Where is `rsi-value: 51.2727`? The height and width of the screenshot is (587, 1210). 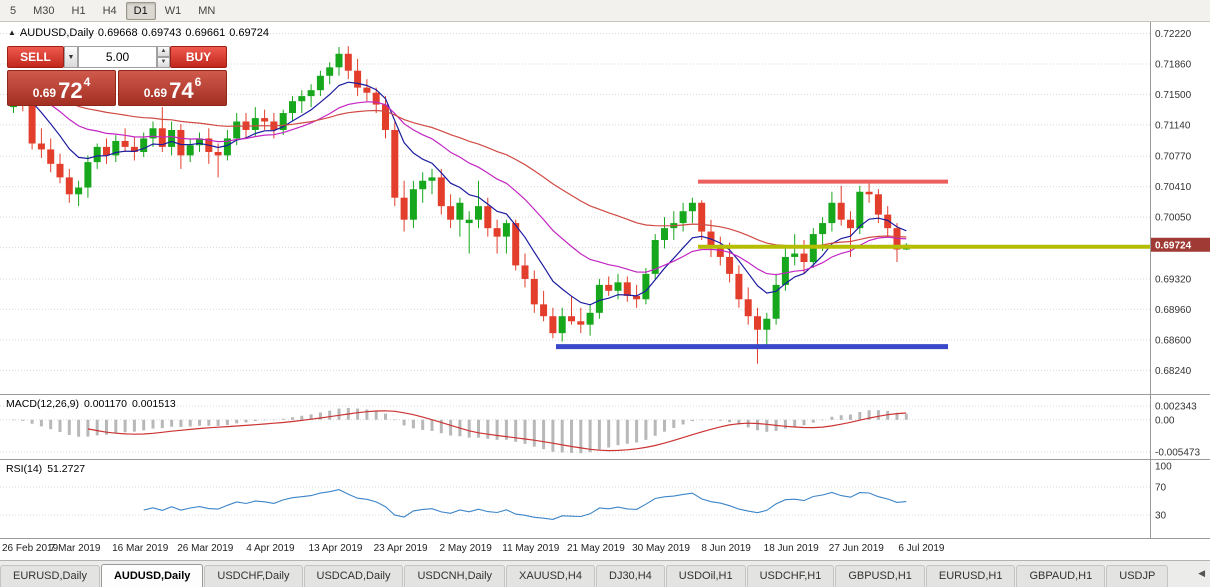 rsi-value: 51.2727 is located at coordinates (66, 469).